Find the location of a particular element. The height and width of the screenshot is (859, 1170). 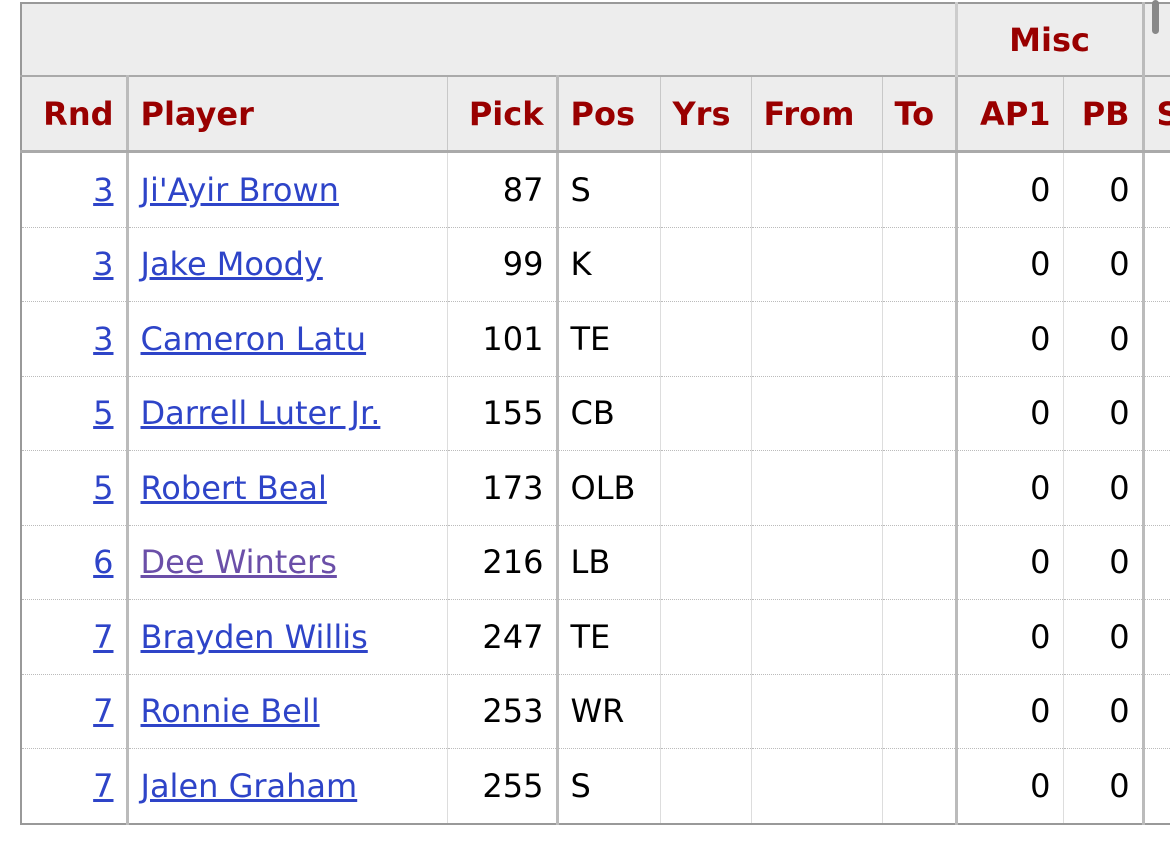

player-link: Brayden Willis is located at coordinates (254, 636).